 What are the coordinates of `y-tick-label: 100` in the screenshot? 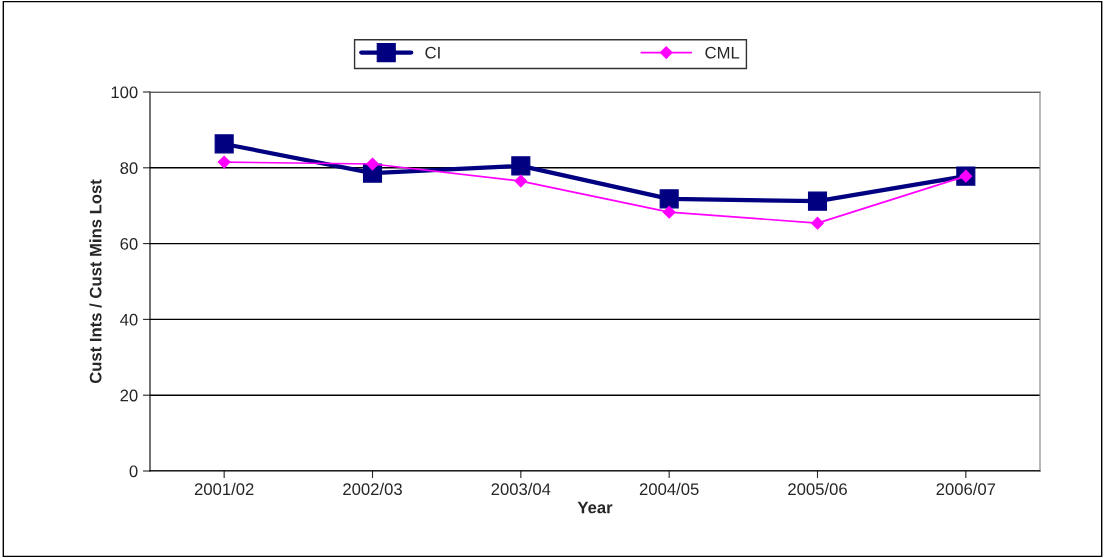 It's located at (124, 92).